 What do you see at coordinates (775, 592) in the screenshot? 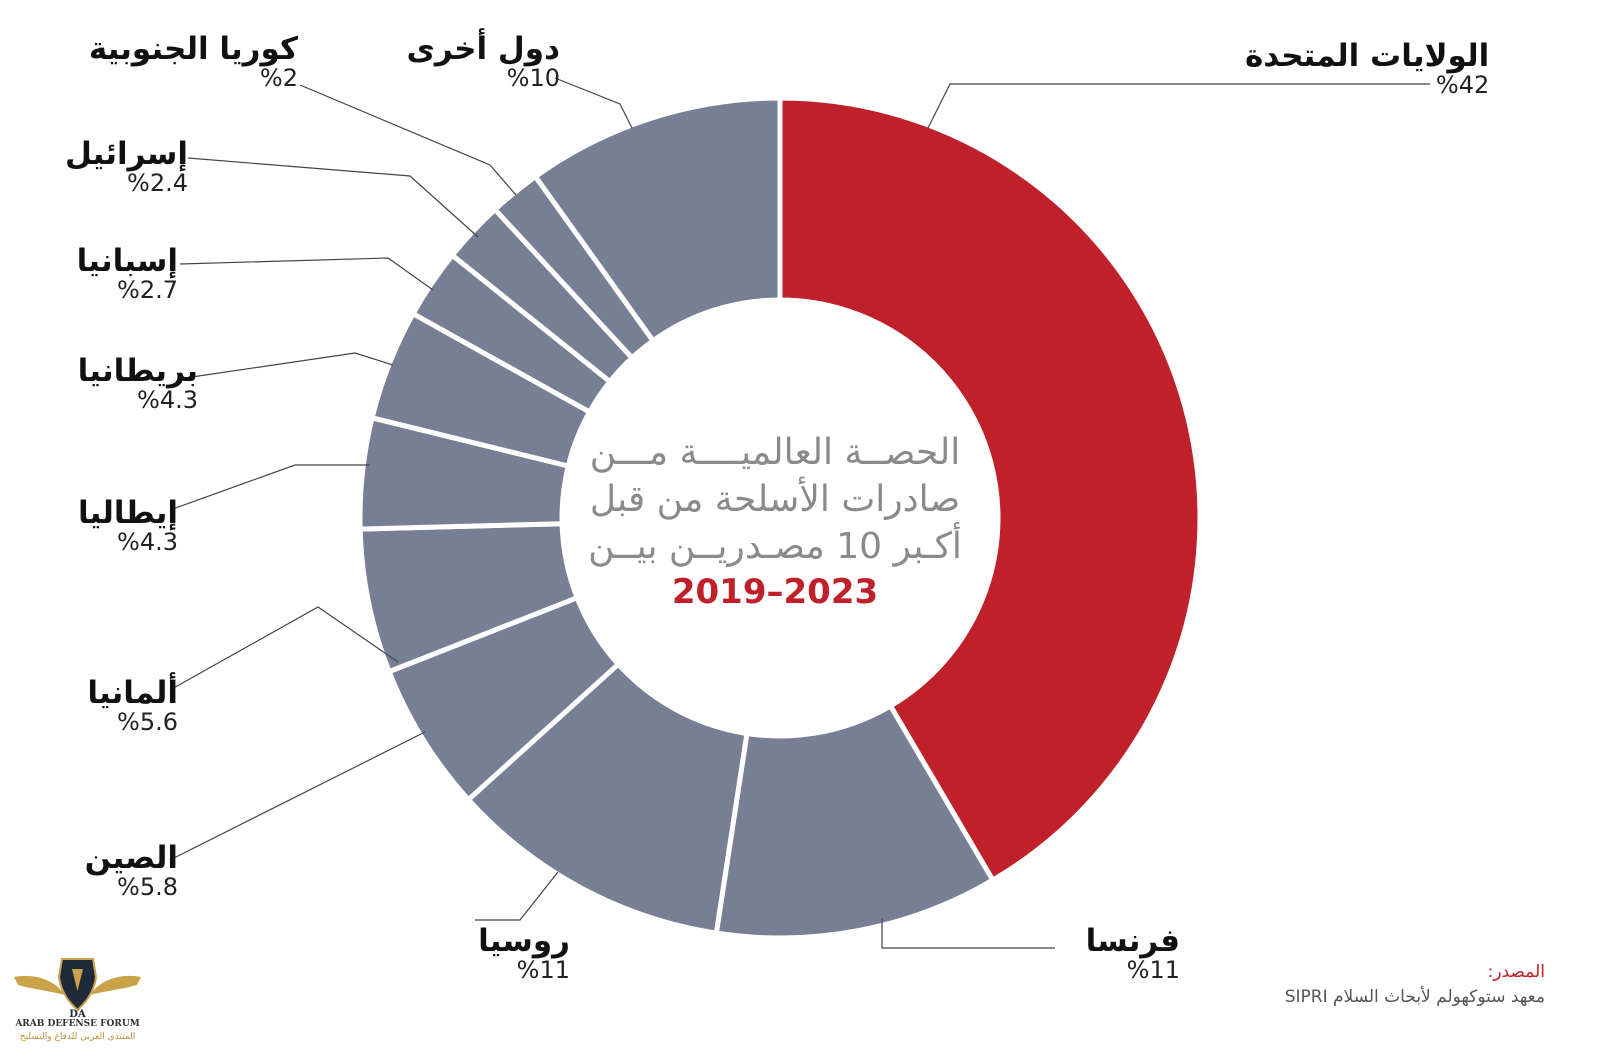
I see `title-years: 2023–2019` at bounding box center [775, 592].